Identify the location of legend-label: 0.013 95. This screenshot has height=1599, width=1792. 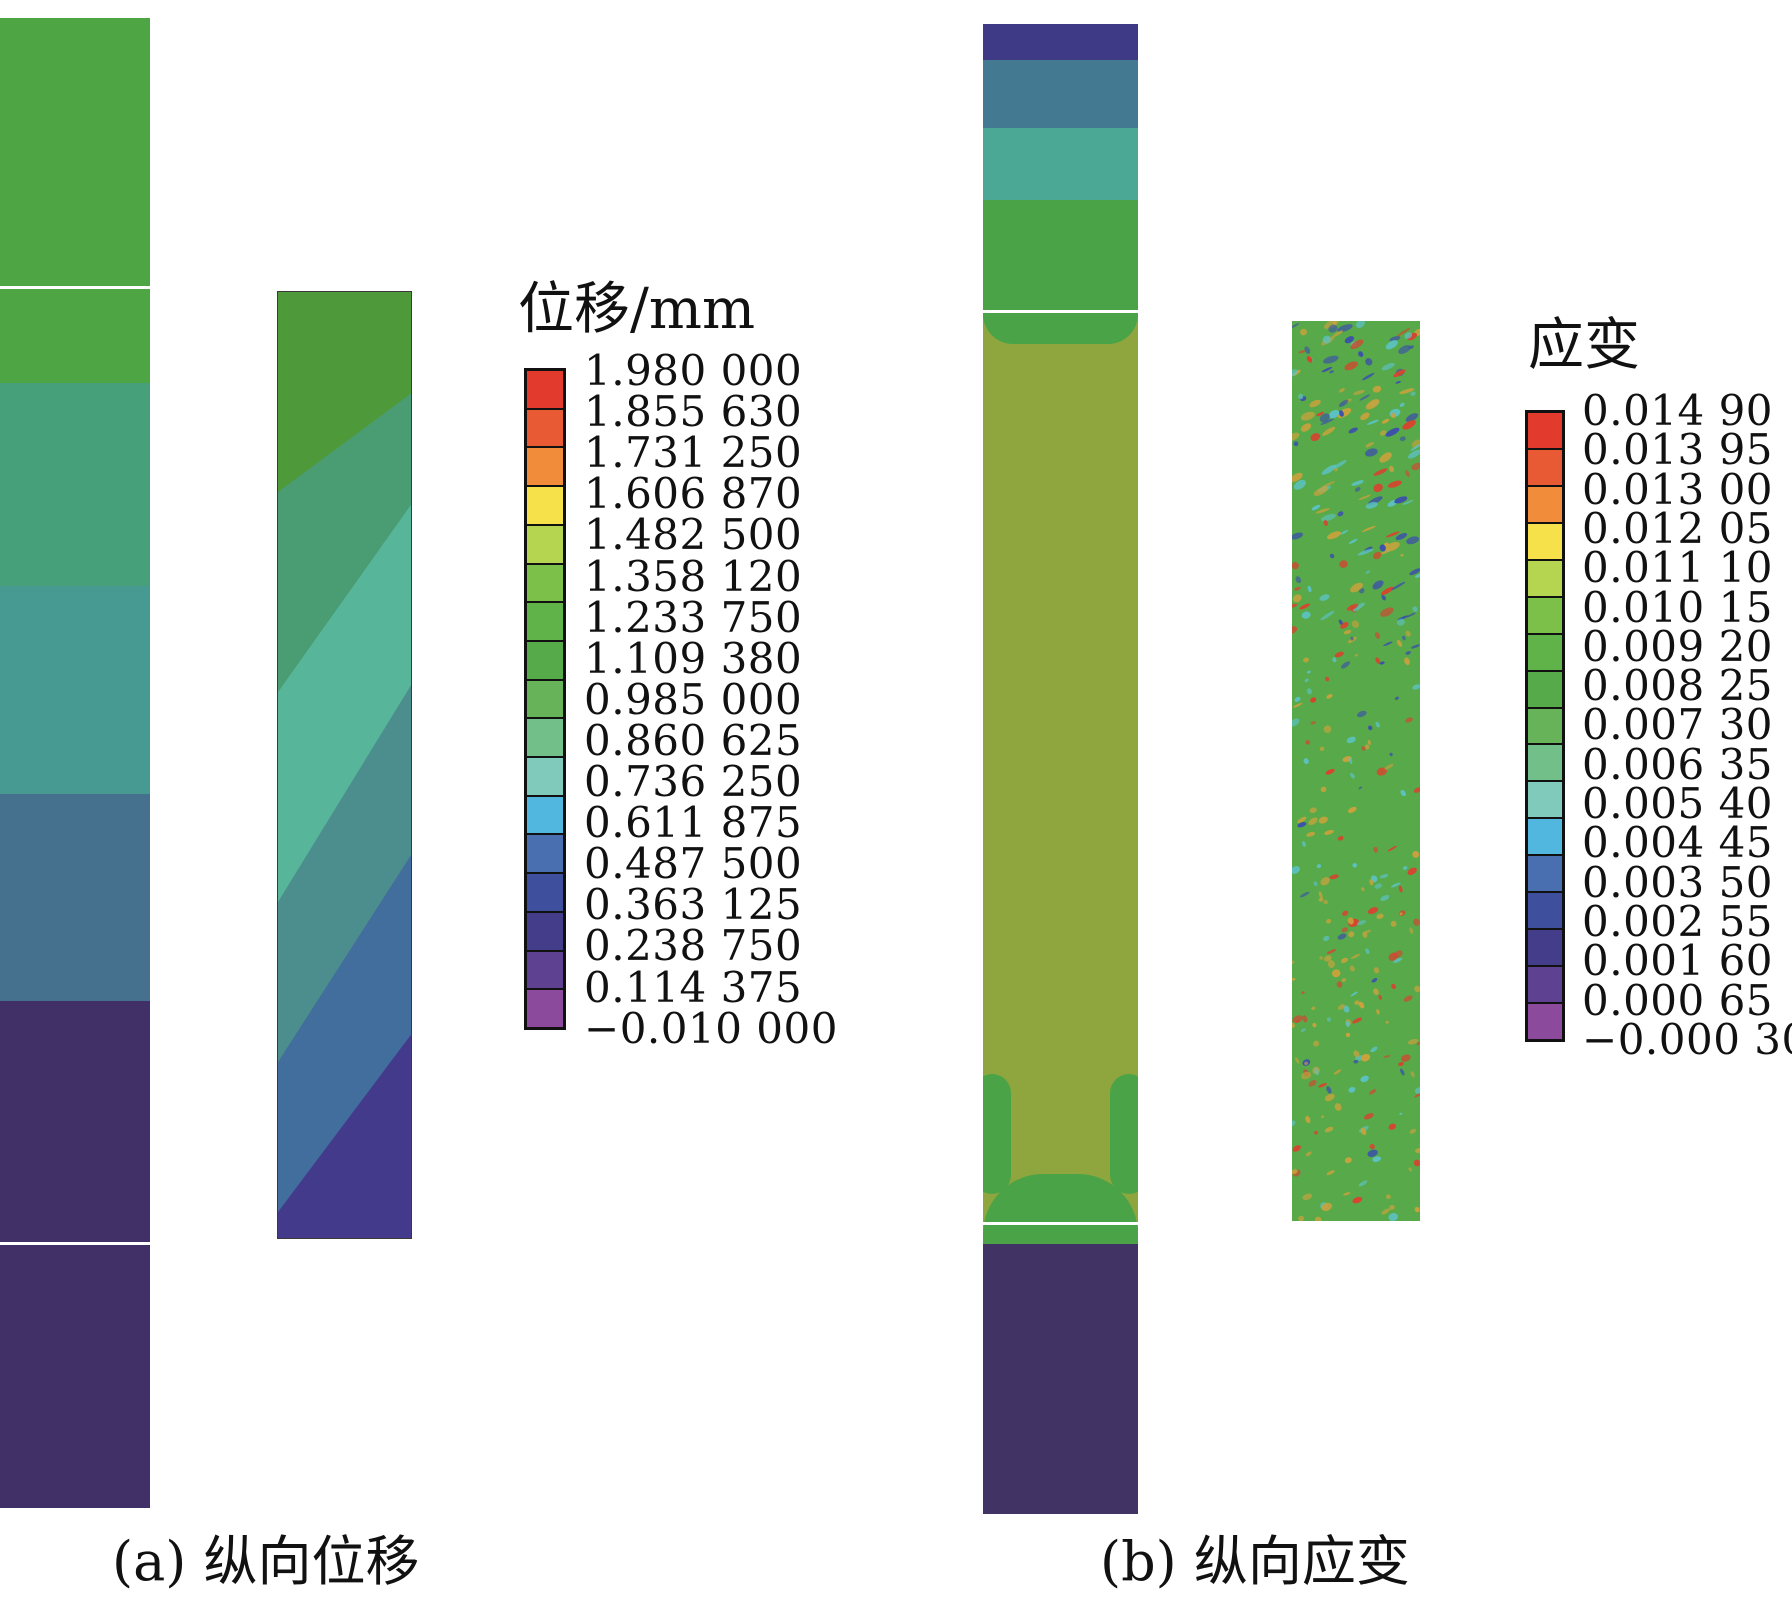
(1678, 450).